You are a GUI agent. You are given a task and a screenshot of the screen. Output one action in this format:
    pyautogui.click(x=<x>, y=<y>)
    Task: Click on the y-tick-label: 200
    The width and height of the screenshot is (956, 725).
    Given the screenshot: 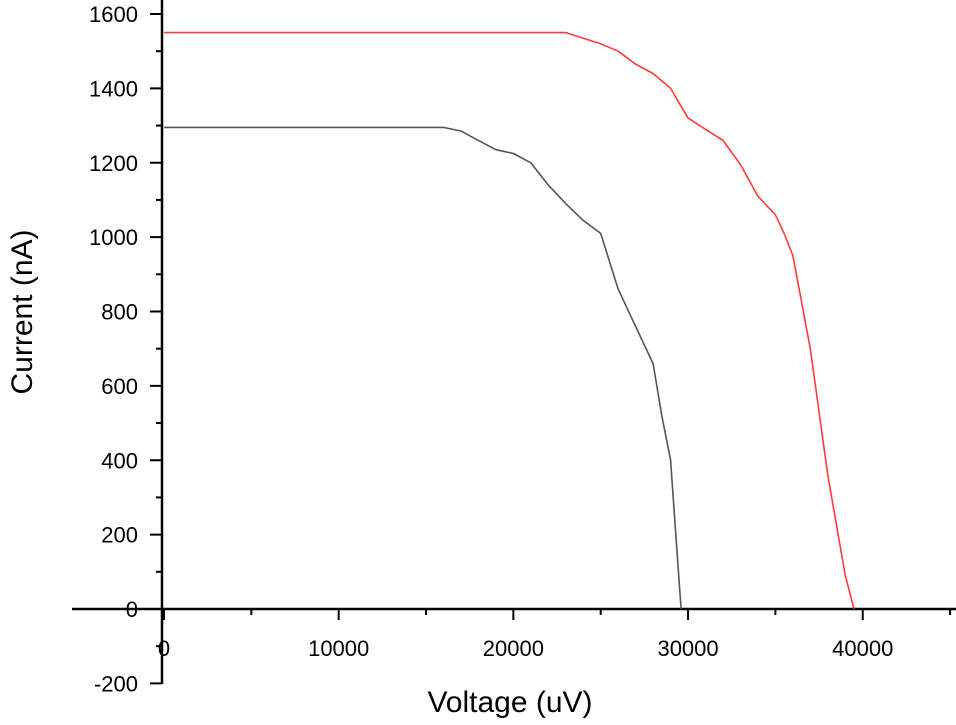 What is the action you would take?
    pyautogui.click(x=119, y=535)
    